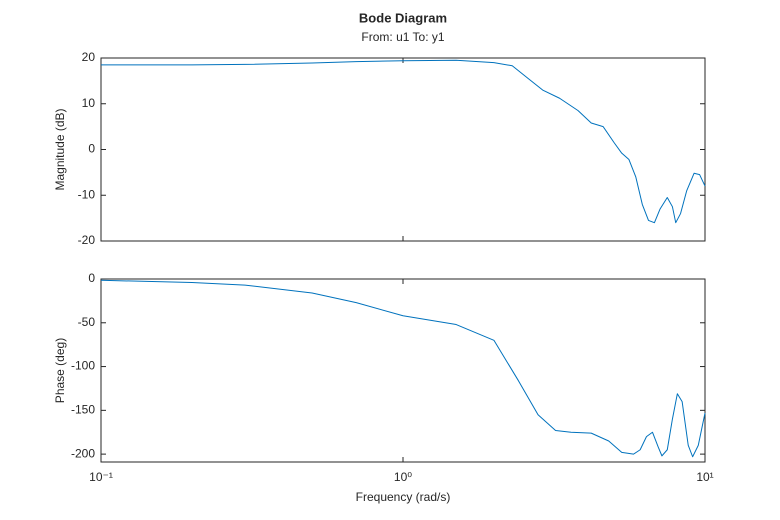  What do you see at coordinates (89, 103) in the screenshot?
I see `y-tick-label: 10` at bounding box center [89, 103].